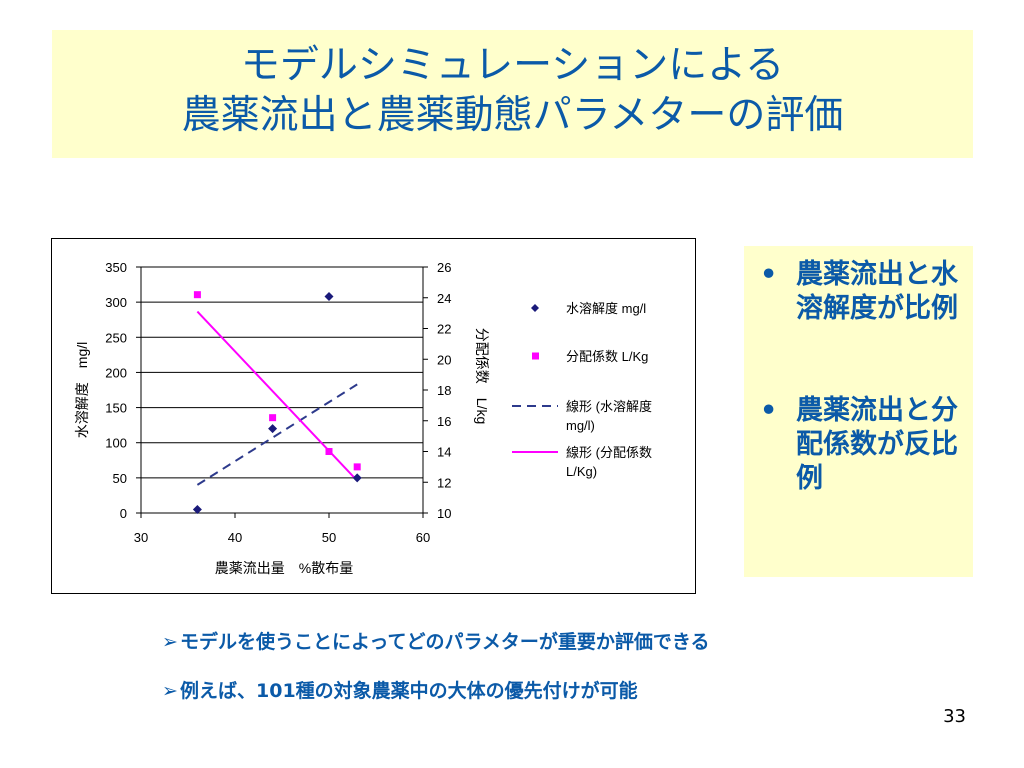 This screenshot has height=768, width=1024. What do you see at coordinates (482, 376) in the screenshot?
I see `y2-axis-label: 分配係数 L/kg` at bounding box center [482, 376].